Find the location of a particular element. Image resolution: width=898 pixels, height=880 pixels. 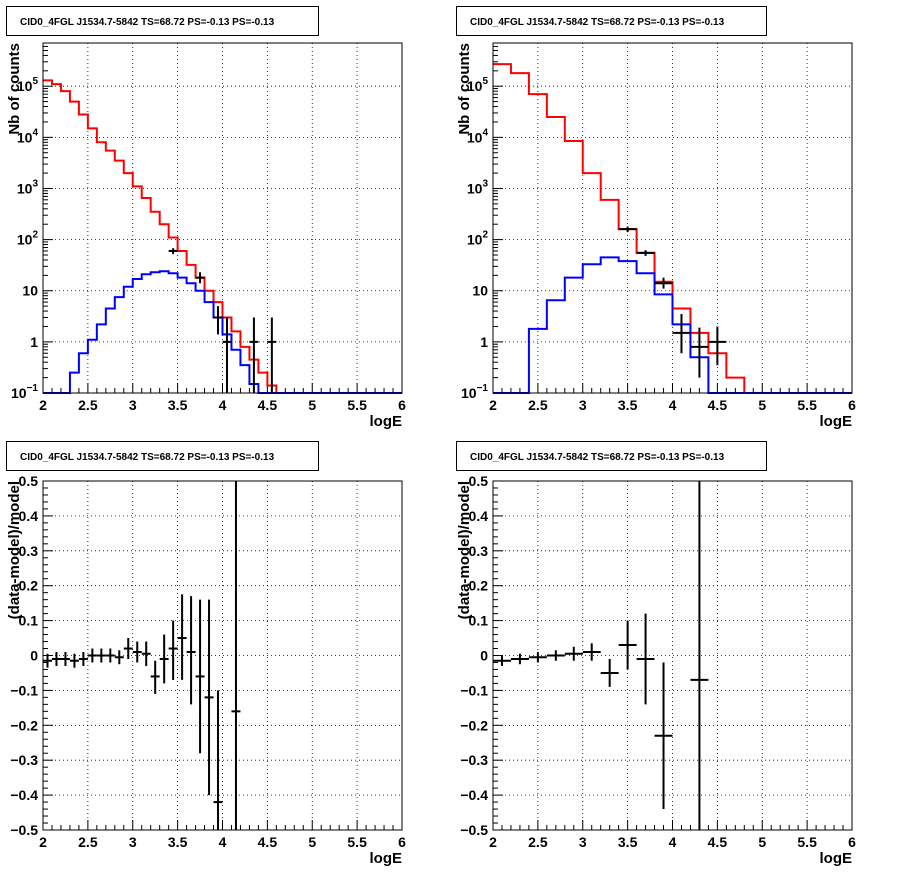

y-tick-label: 0.4 is located at coordinates (29, 516).